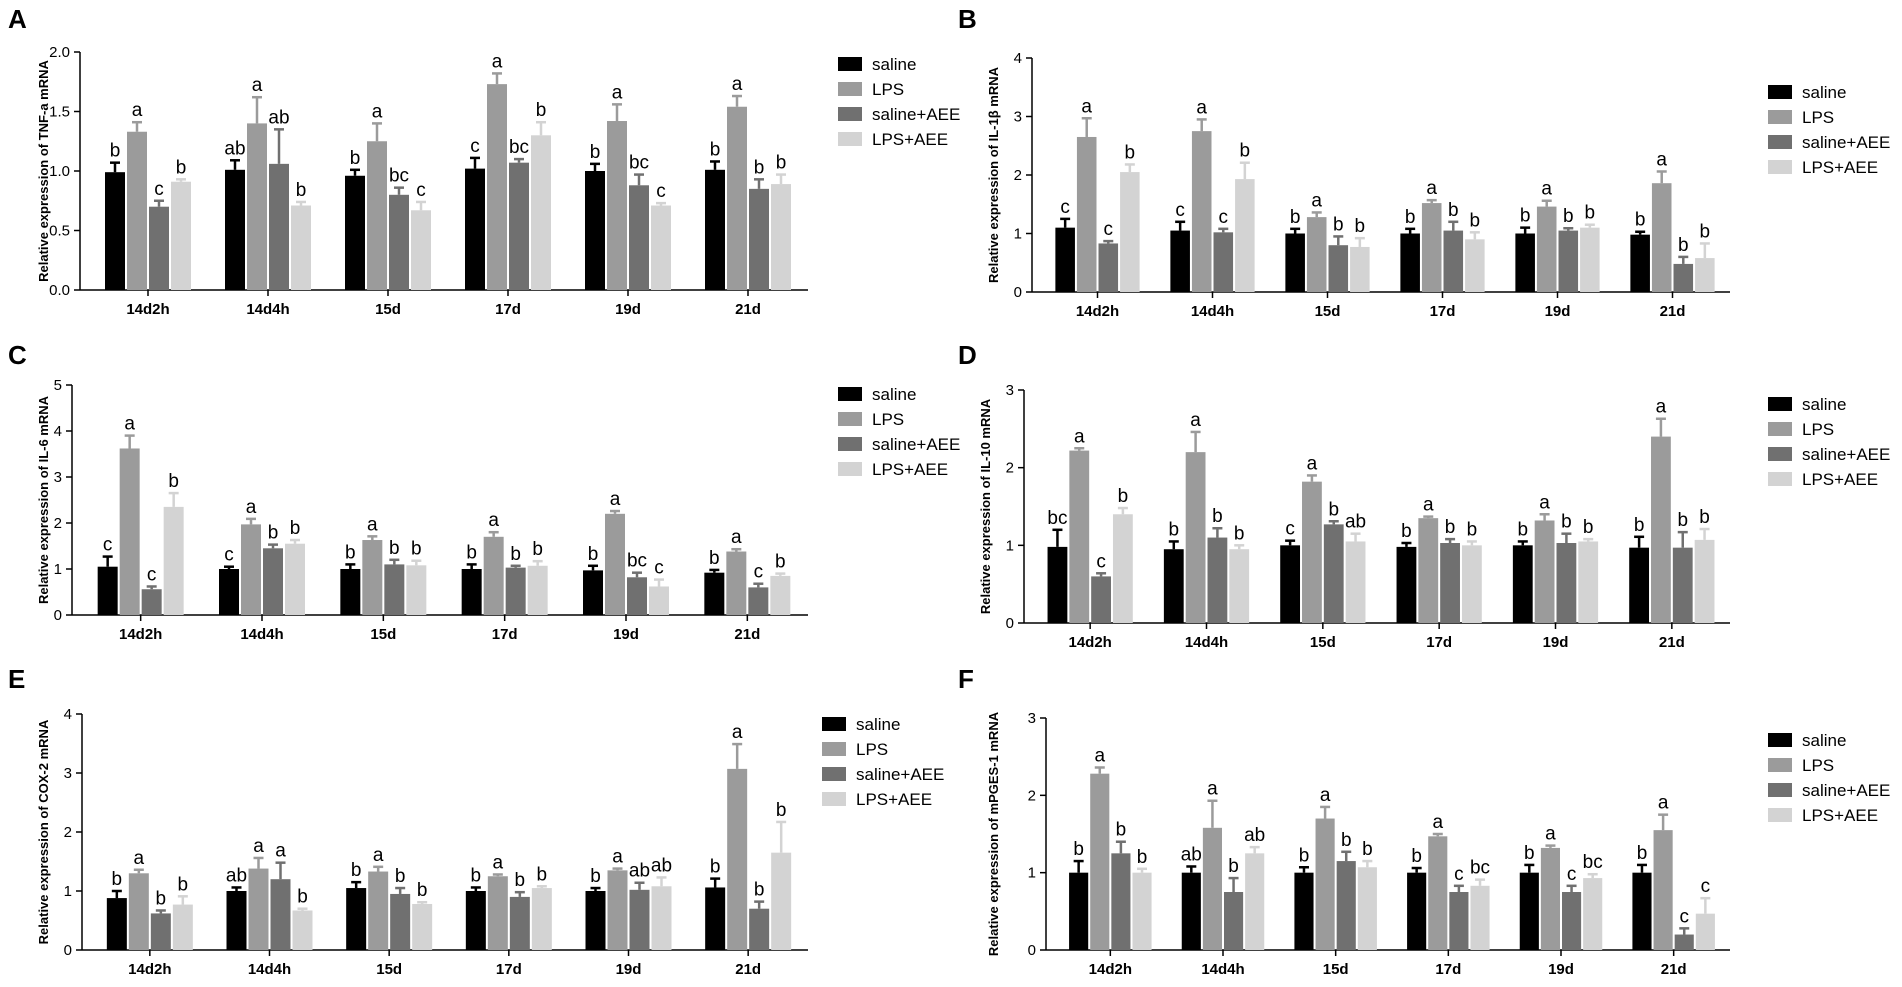  Describe the element at coordinates (910, 469) in the screenshot. I see `legend-label: LPS+AEE` at that location.